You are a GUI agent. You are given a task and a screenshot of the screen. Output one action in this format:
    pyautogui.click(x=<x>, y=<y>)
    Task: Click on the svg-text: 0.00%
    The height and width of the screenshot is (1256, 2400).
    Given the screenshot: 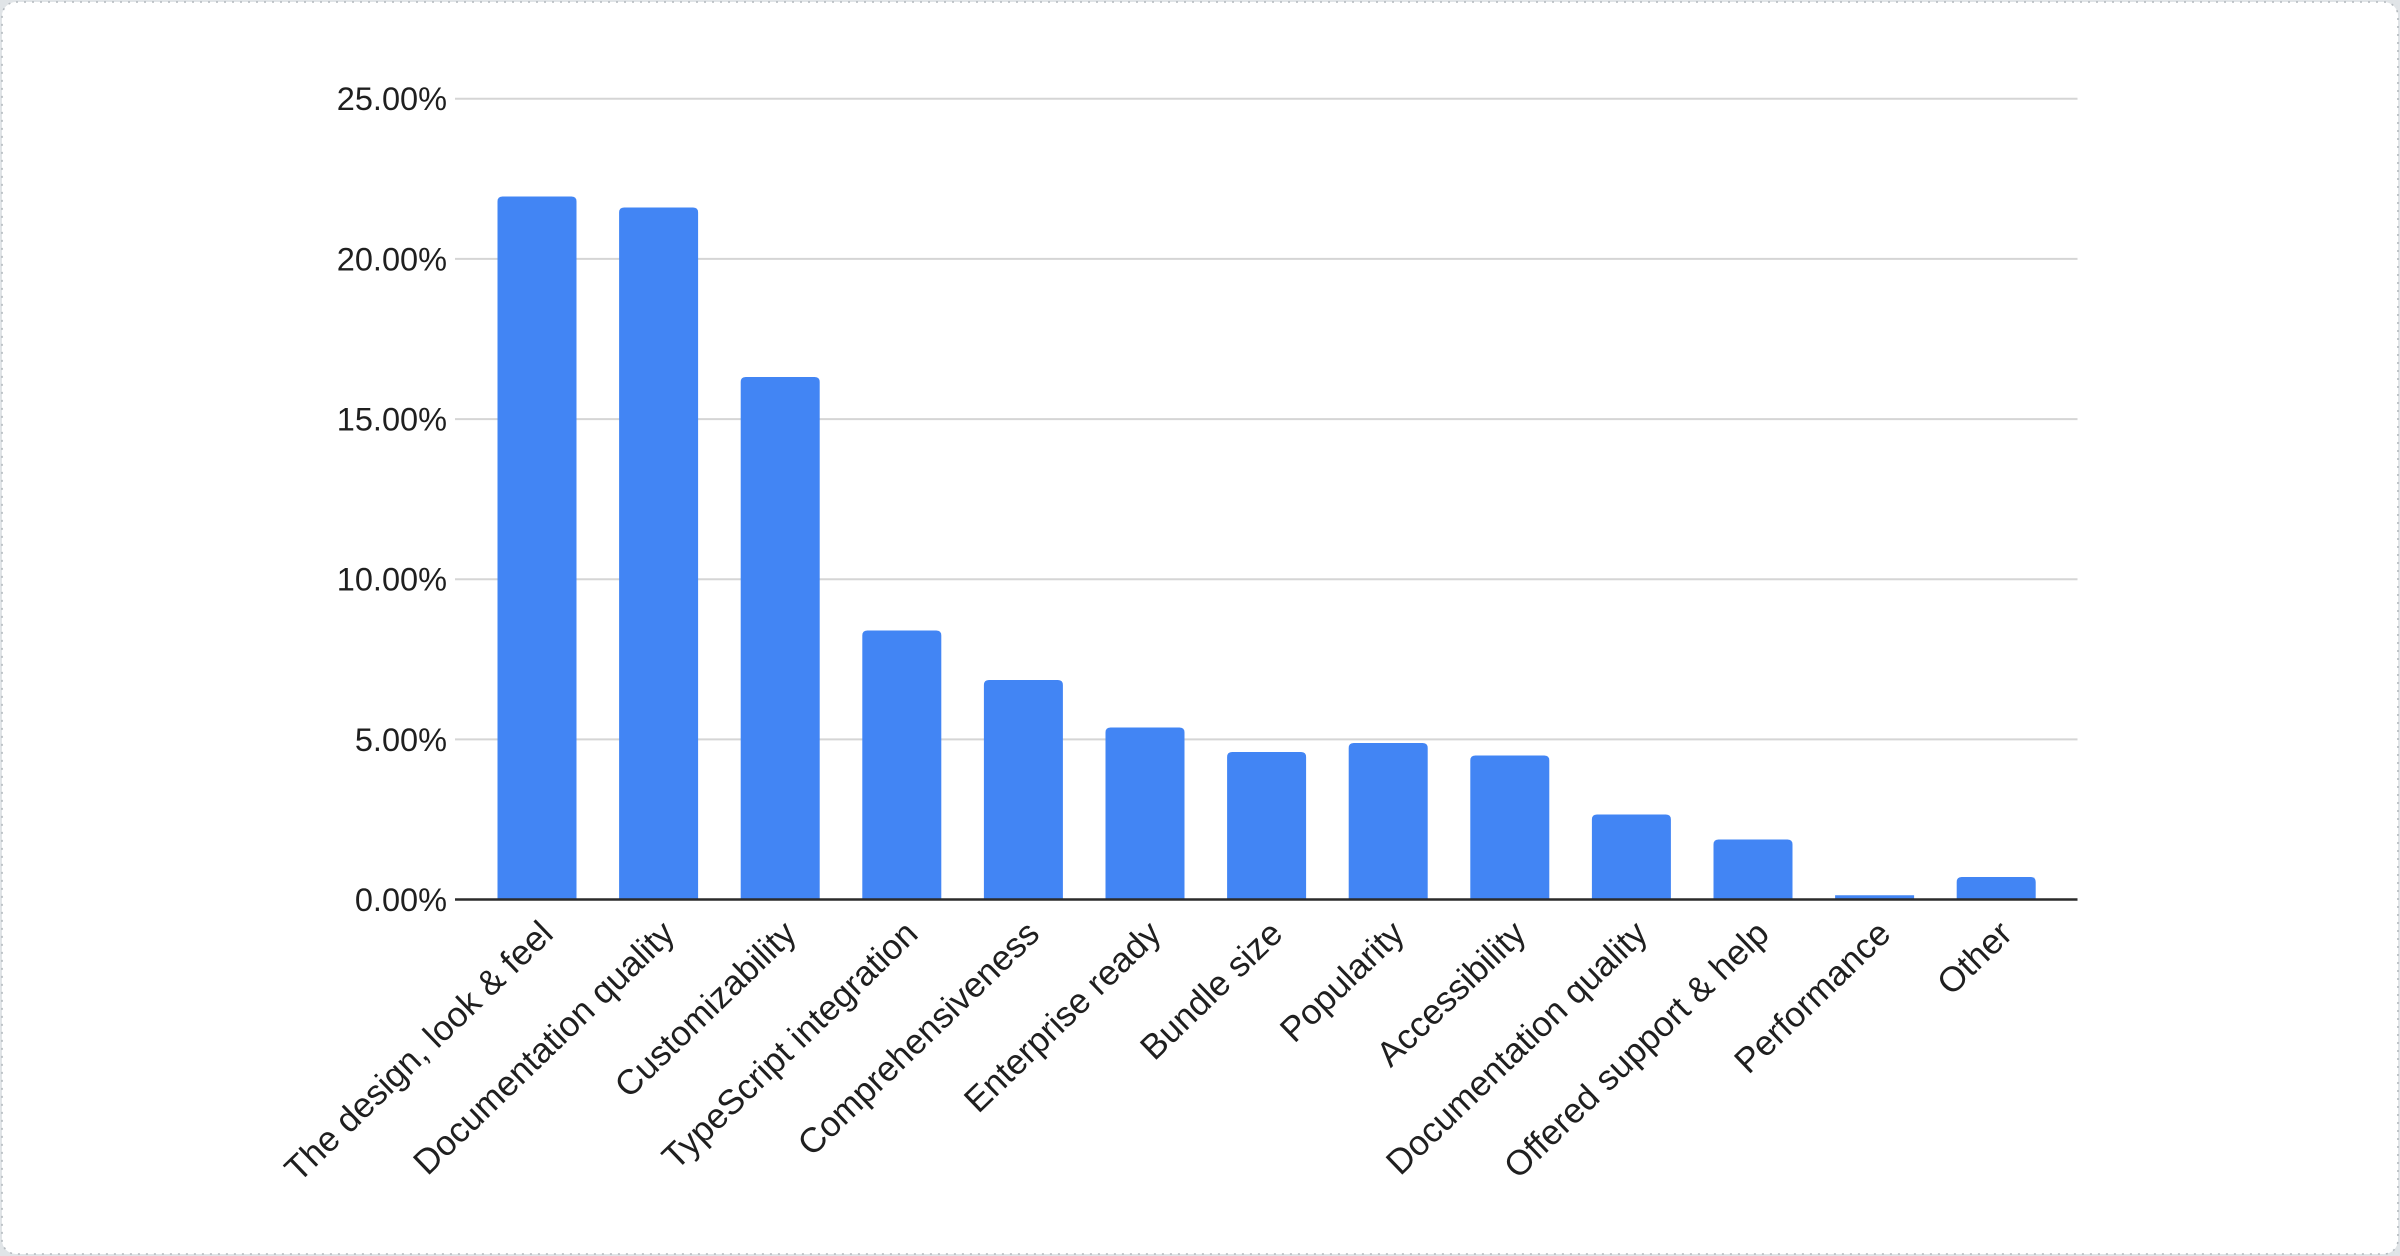 What is the action you would take?
    pyautogui.click(x=401, y=900)
    